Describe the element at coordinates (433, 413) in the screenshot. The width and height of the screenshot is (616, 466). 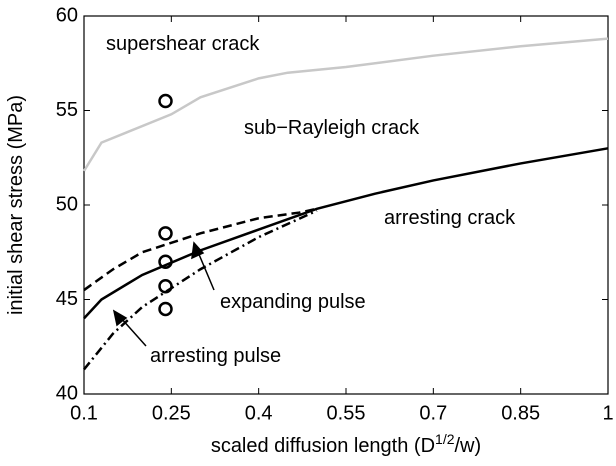
I see `x-tick-label: 0.7` at that location.